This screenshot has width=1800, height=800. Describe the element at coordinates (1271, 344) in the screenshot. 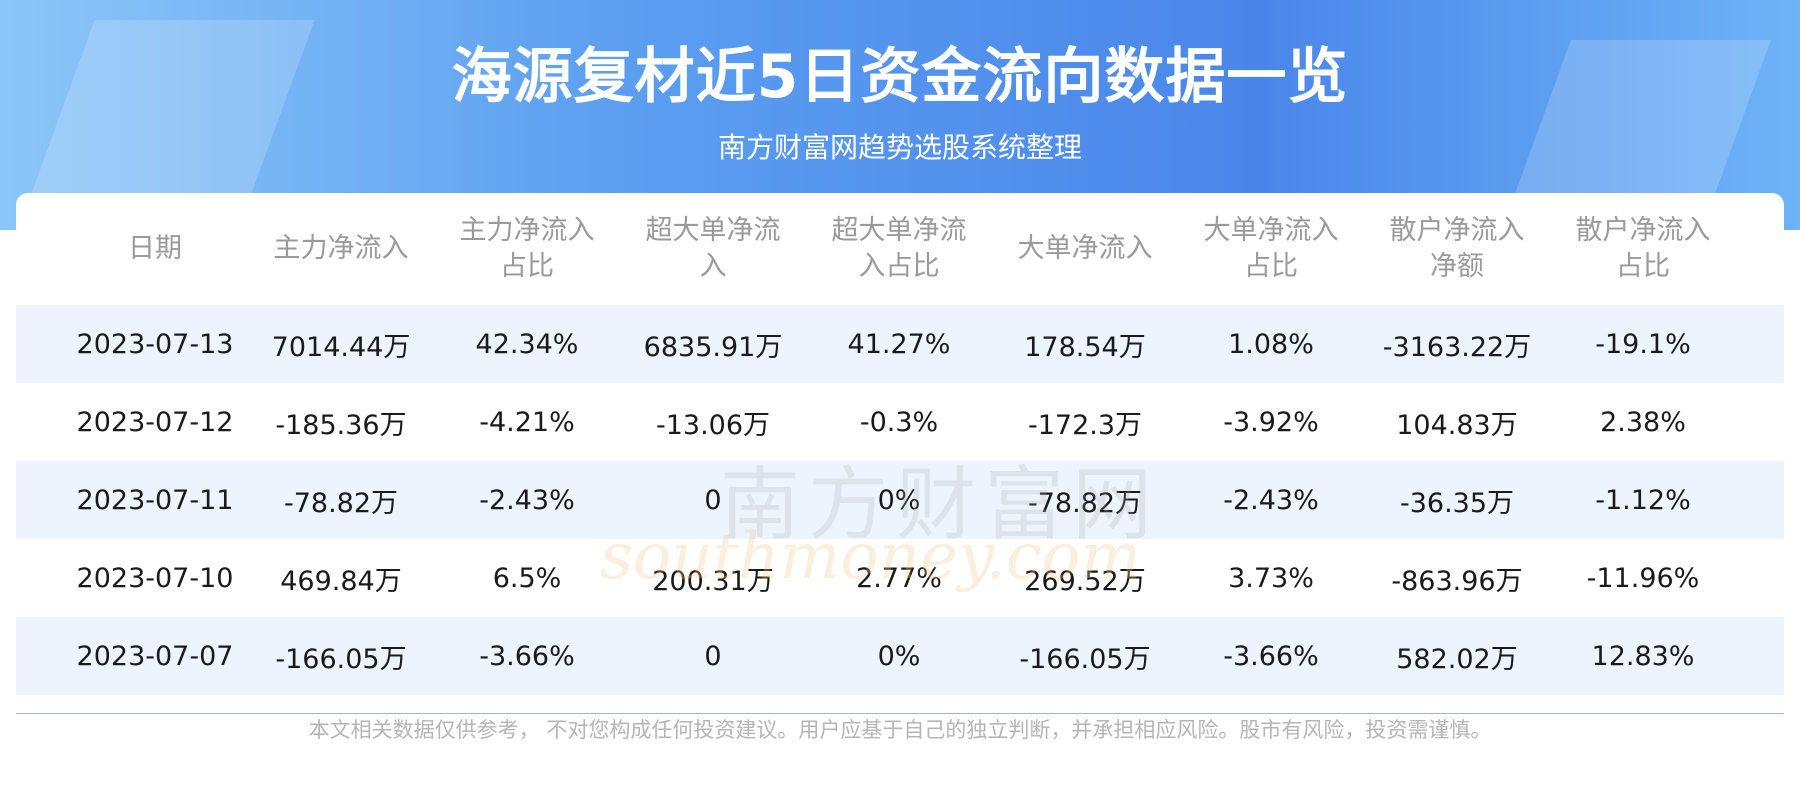

I see `cell: 1.08%` at that location.